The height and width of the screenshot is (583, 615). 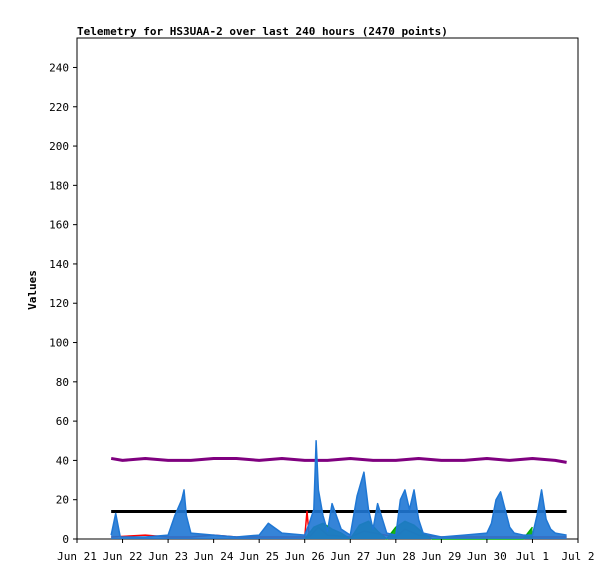 I want to click on y-tick-label: 40, so click(x=62, y=460).